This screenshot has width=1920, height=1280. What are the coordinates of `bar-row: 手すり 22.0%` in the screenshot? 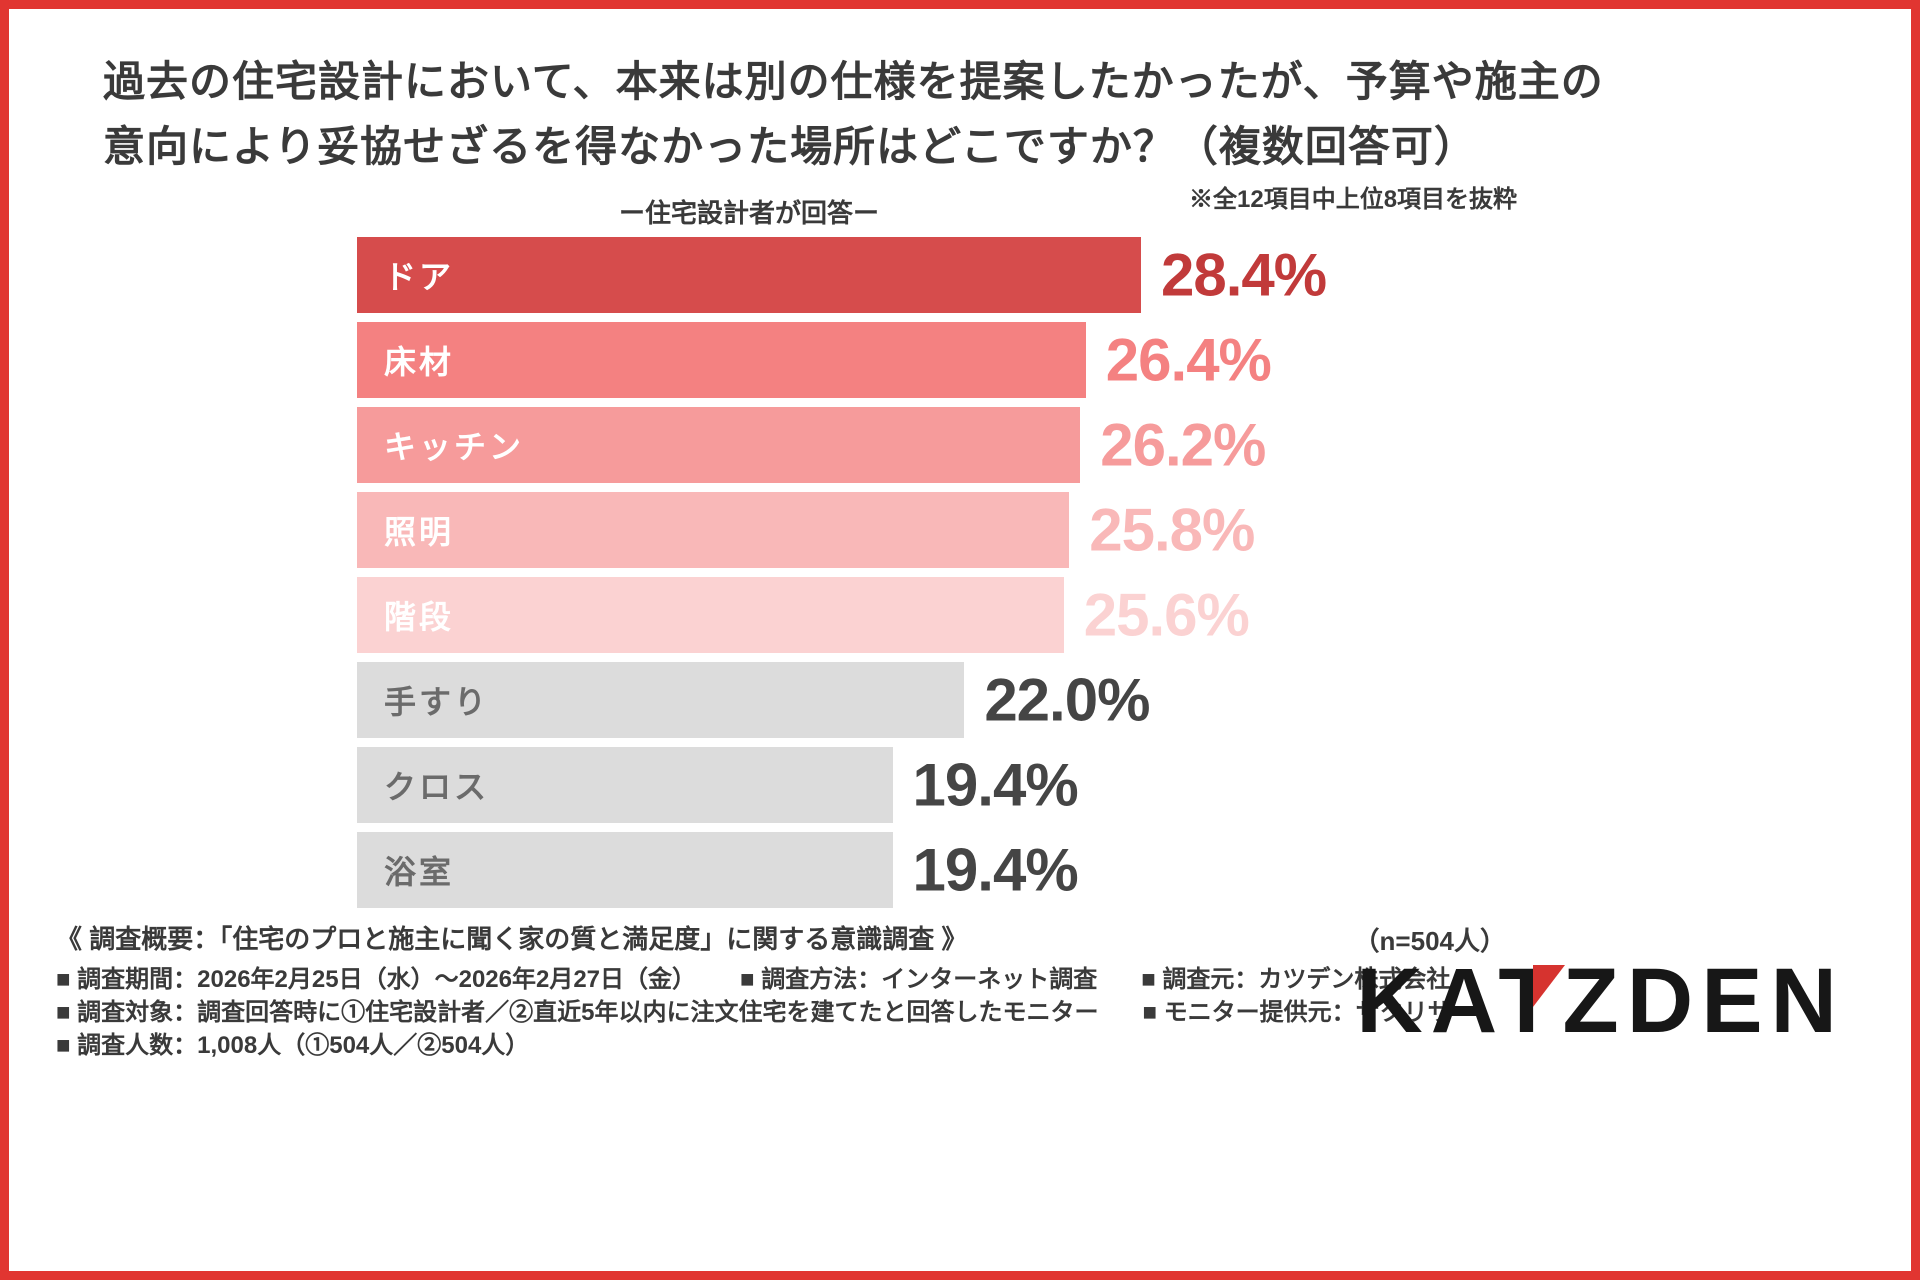 It's located at (753, 700).